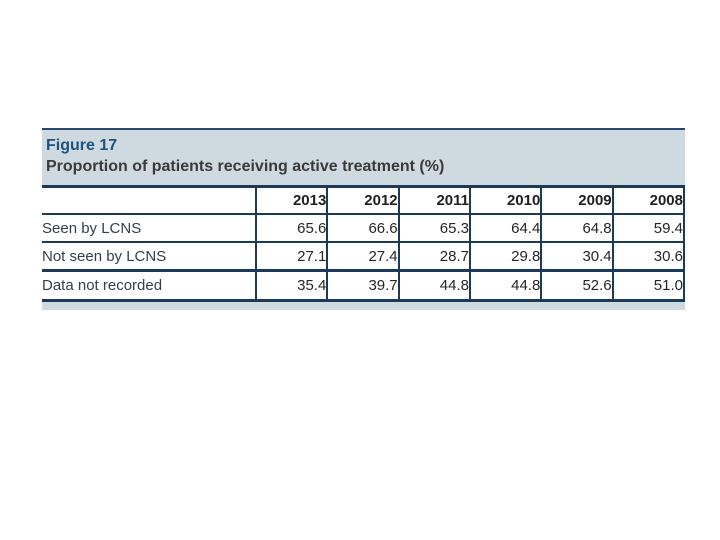 This screenshot has height=540, width=720. What do you see at coordinates (577, 201) in the screenshot?
I see `column-header-2009: 2009` at bounding box center [577, 201].